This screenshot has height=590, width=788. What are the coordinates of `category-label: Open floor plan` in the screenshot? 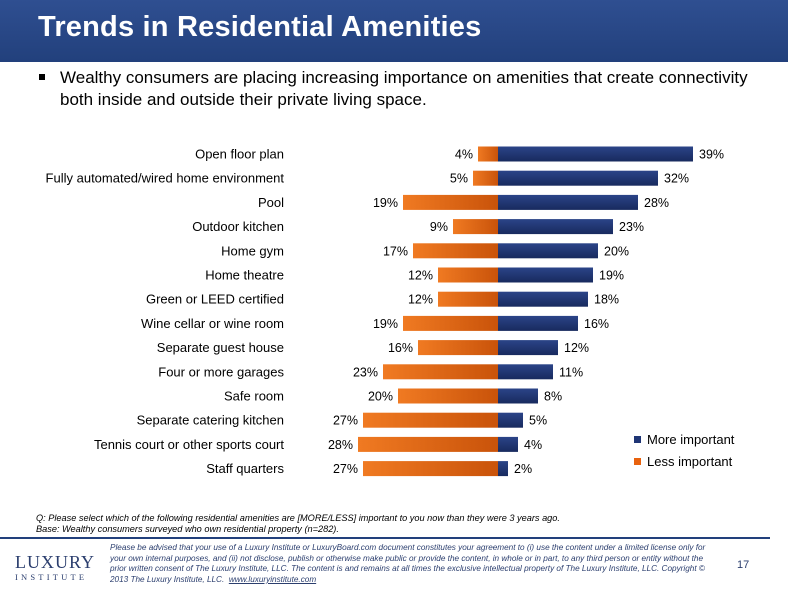 It's located at (239, 154).